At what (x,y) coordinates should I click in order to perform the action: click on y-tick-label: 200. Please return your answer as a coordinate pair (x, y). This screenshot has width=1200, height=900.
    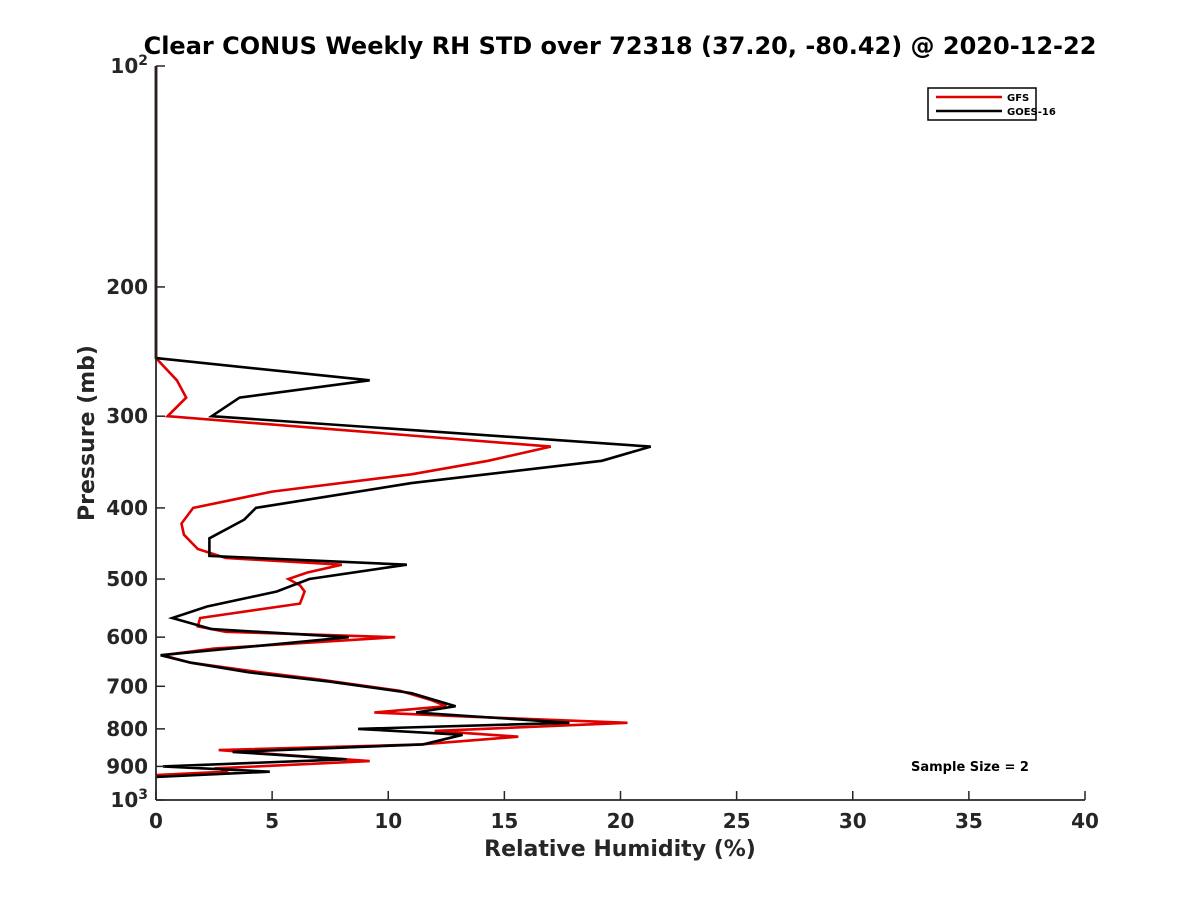
    Looking at the image, I should click on (127, 287).